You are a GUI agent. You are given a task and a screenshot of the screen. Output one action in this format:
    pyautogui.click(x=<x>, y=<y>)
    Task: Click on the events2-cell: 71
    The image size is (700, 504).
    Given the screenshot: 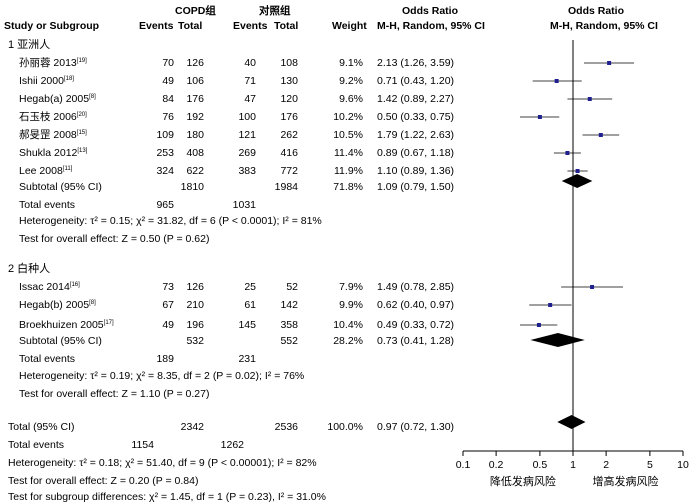 What is the action you would take?
    pyautogui.click(x=250, y=81)
    